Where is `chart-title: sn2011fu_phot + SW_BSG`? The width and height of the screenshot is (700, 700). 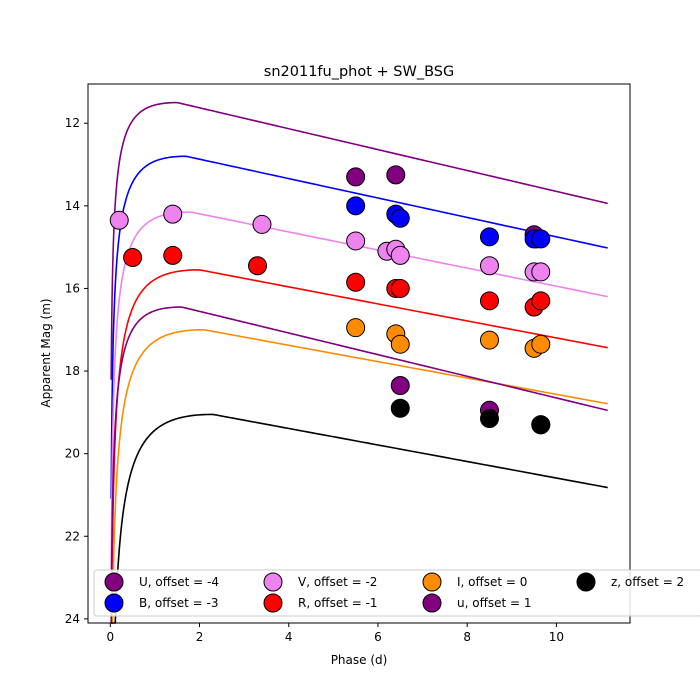
chart-title: sn2011fu_phot + SW_BSG is located at coordinates (359, 72).